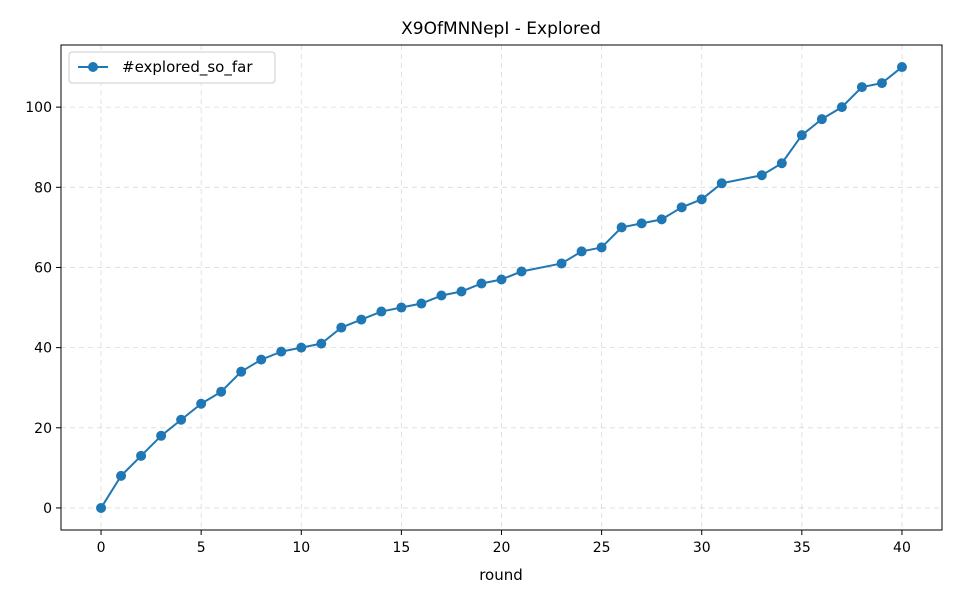 The height and width of the screenshot is (600, 960). What do you see at coordinates (501, 29) in the screenshot?
I see `chart-title: X9OfMNNepI - Explored` at bounding box center [501, 29].